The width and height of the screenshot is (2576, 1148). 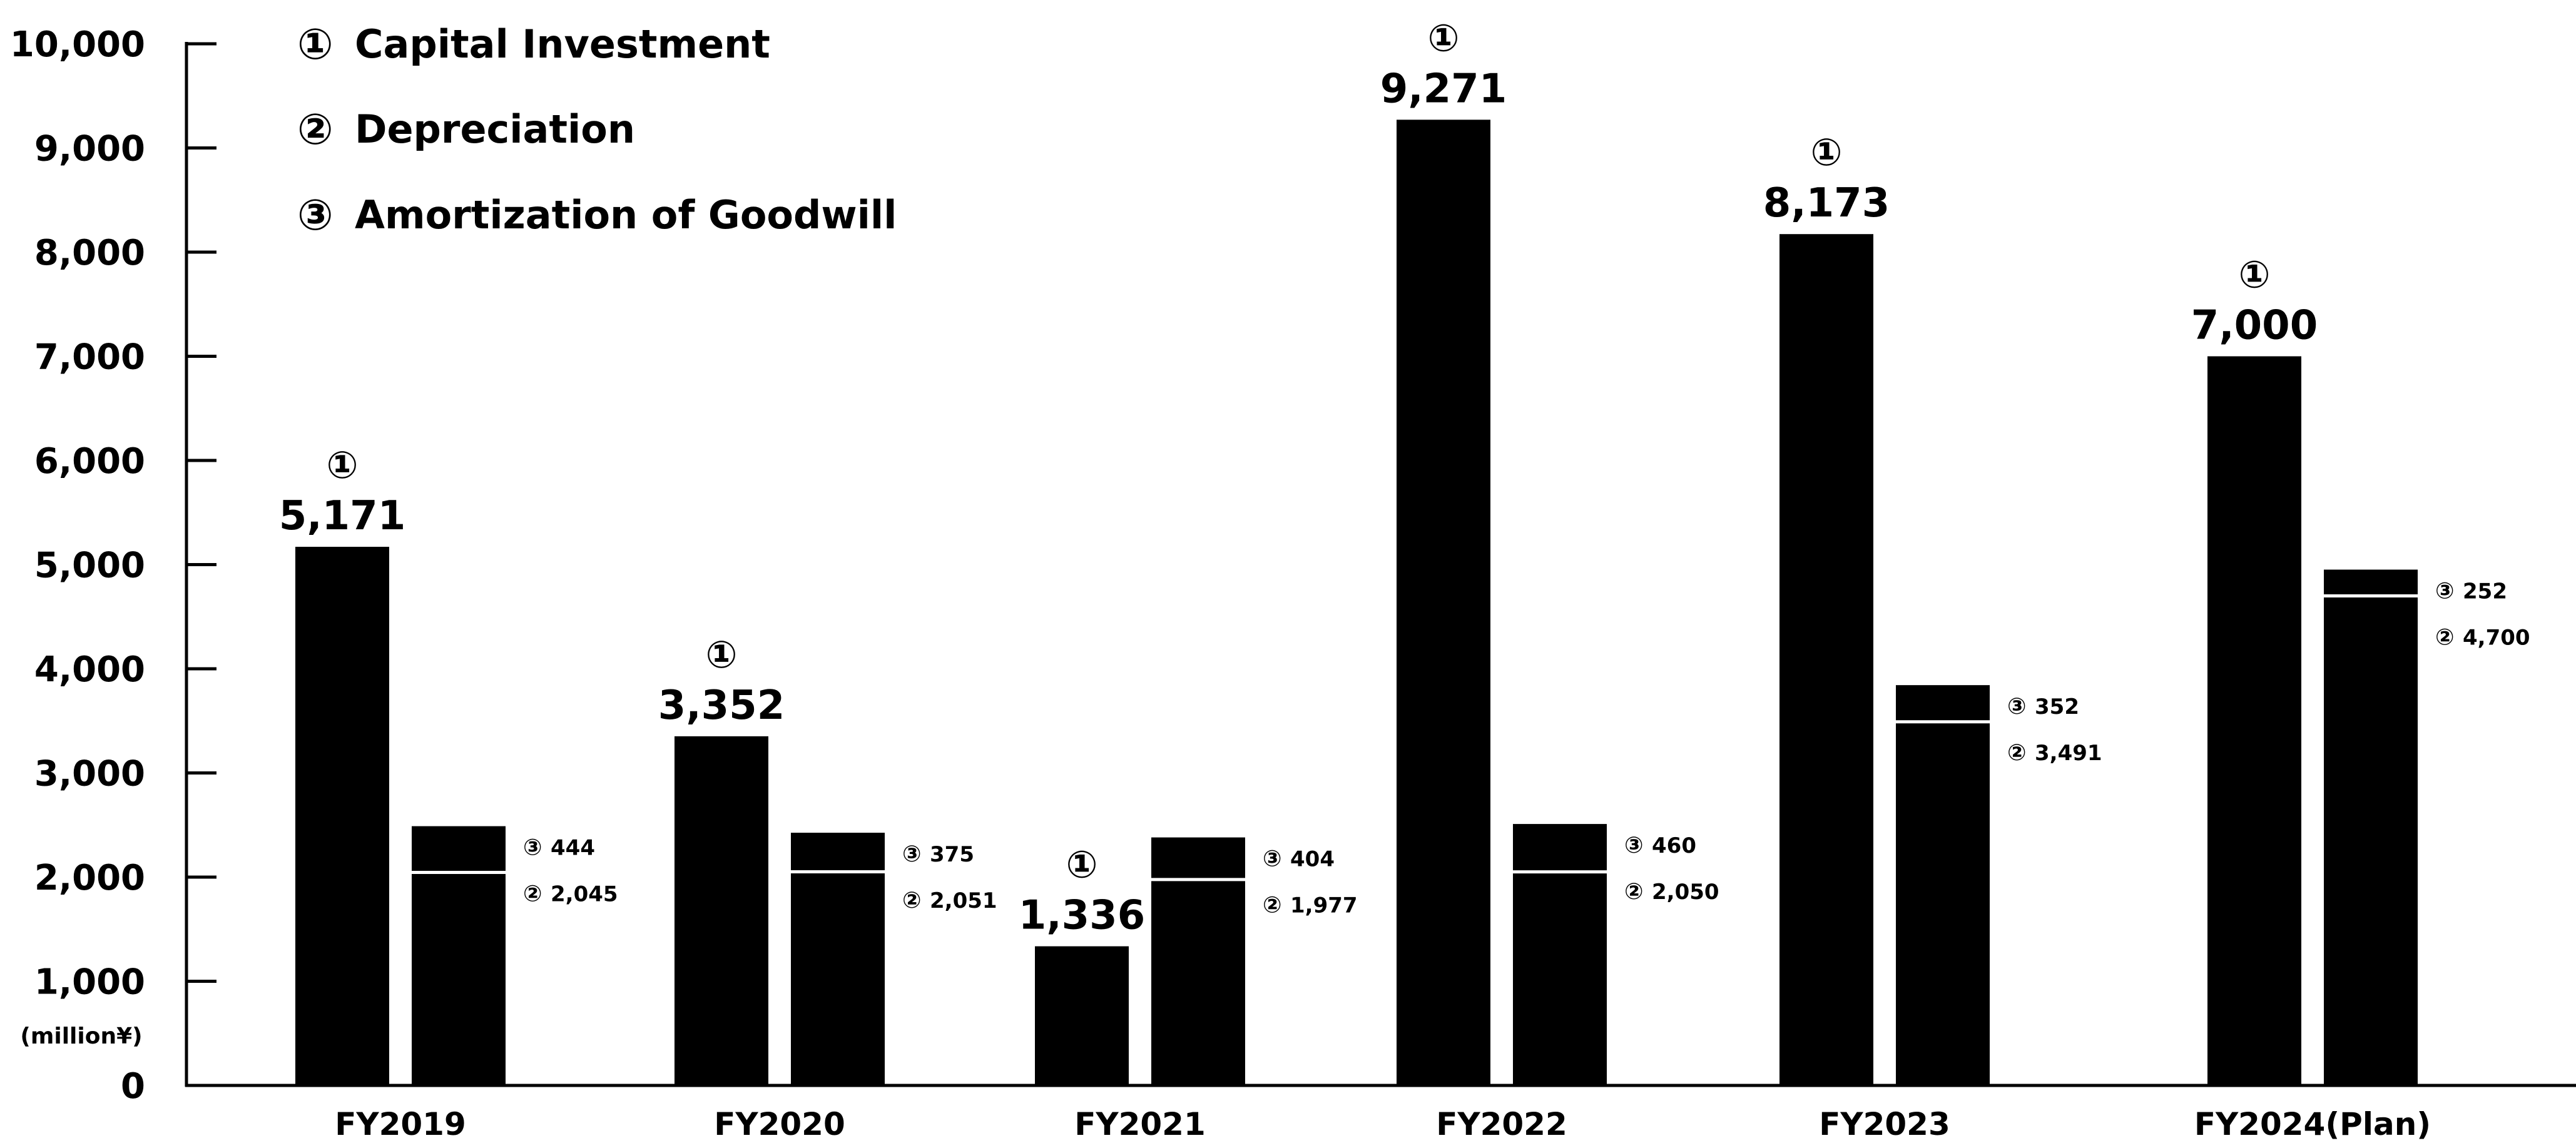 I want to click on goodwill-amortization-value-label: 352, so click(x=2057, y=706).